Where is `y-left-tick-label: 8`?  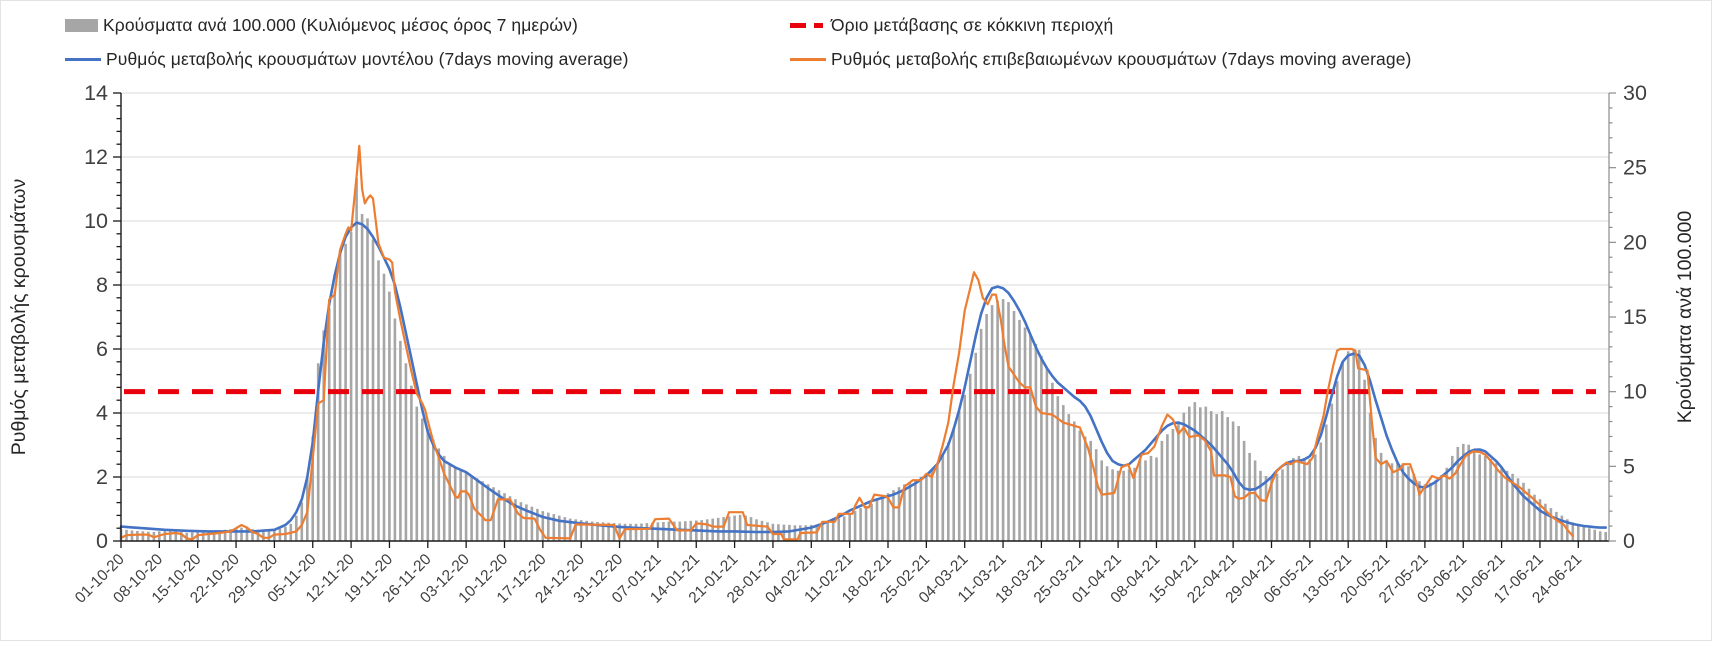 y-left-tick-label: 8 is located at coordinates (102, 285).